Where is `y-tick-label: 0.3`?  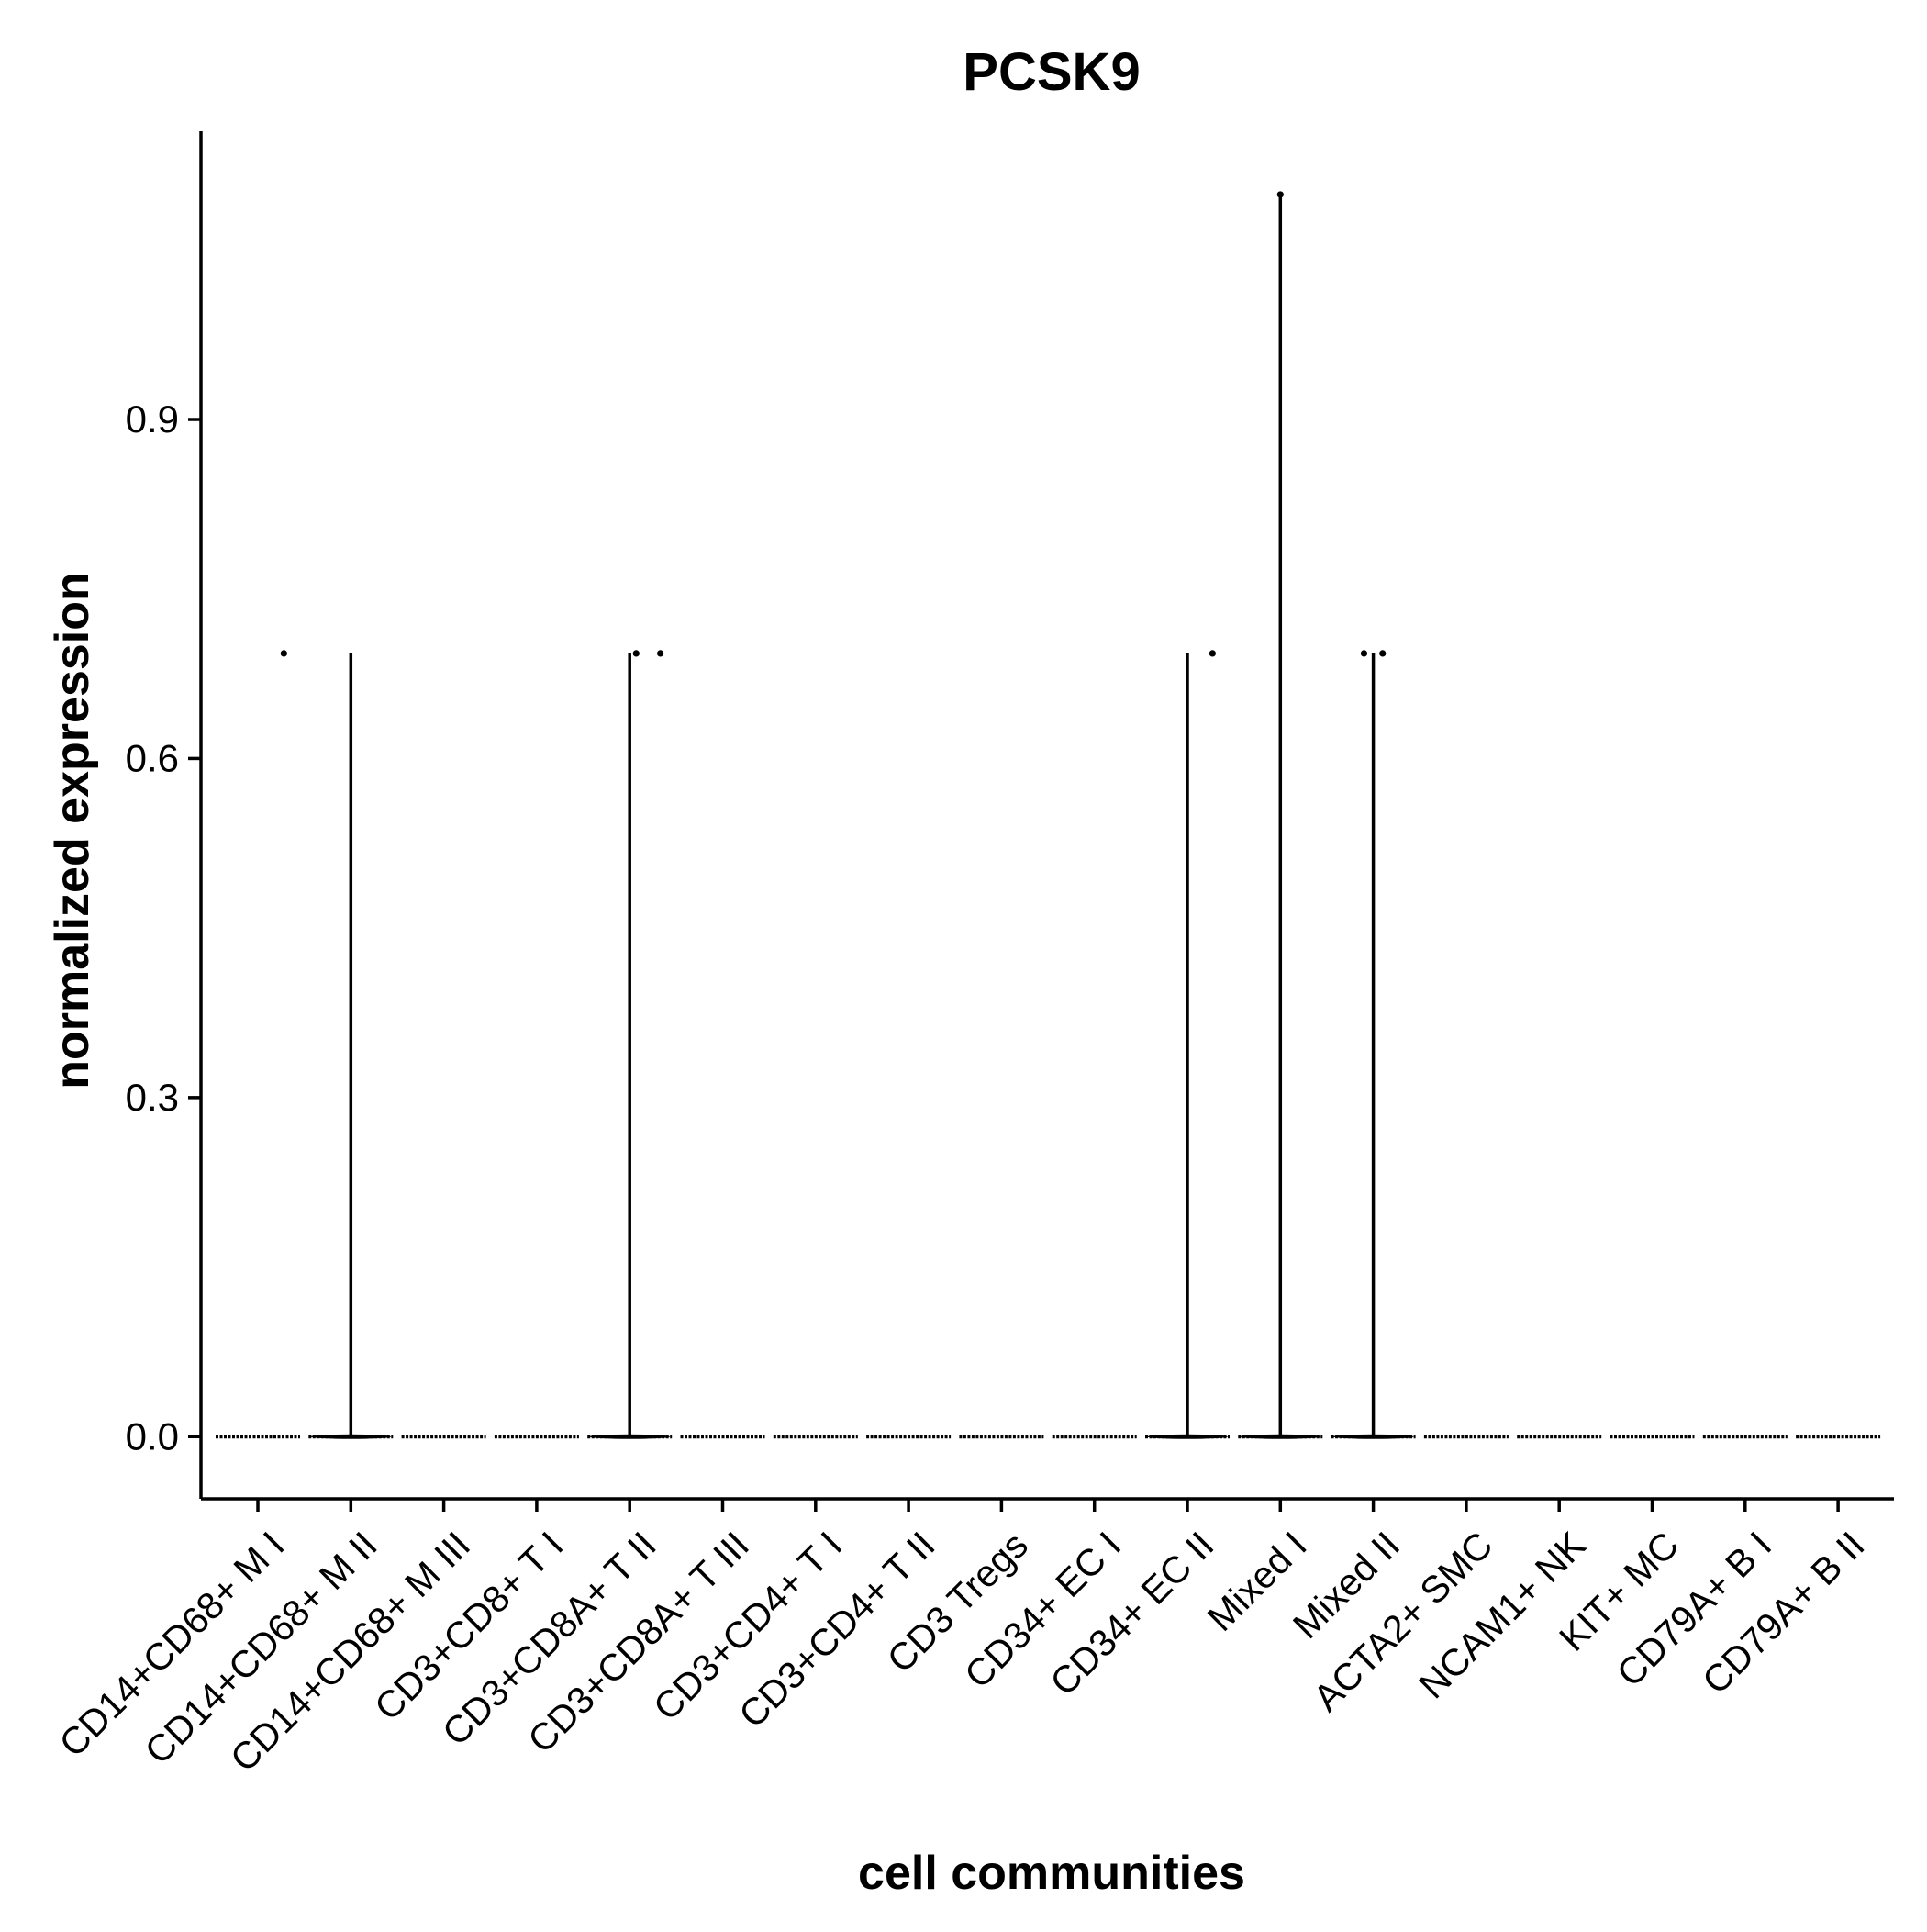 y-tick-label: 0.3 is located at coordinates (152, 1097).